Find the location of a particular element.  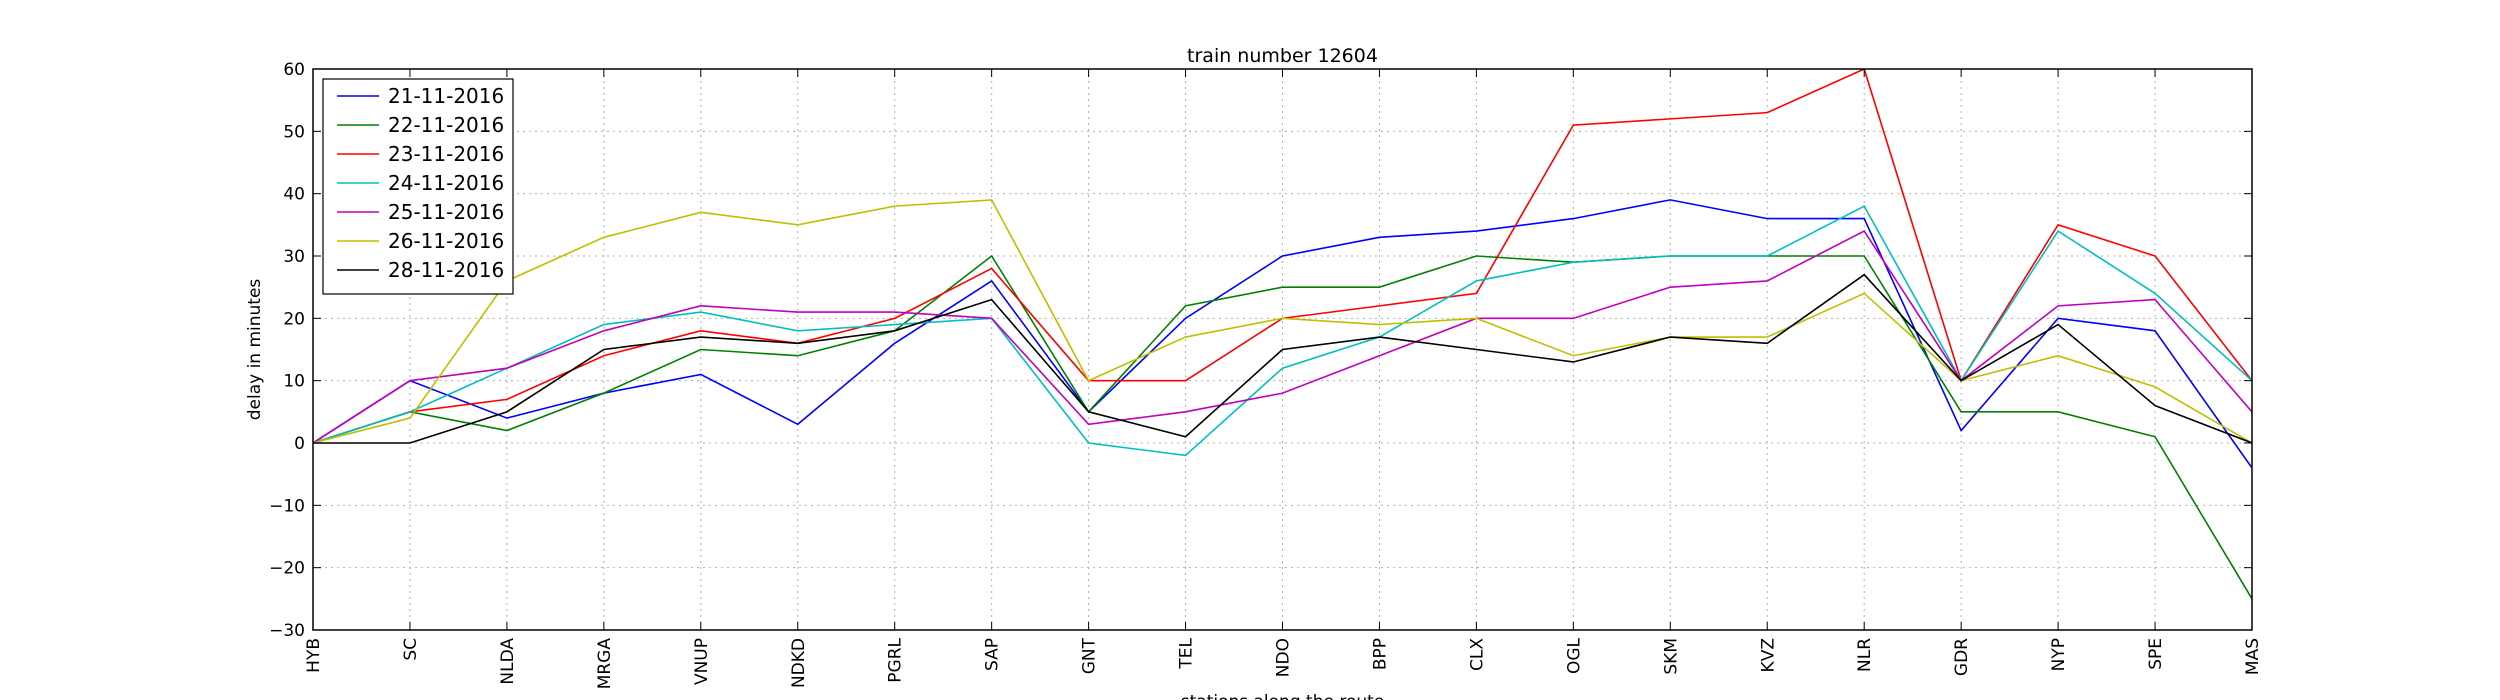

legend-label-5: 25-11-2016 is located at coordinates (446, 212).